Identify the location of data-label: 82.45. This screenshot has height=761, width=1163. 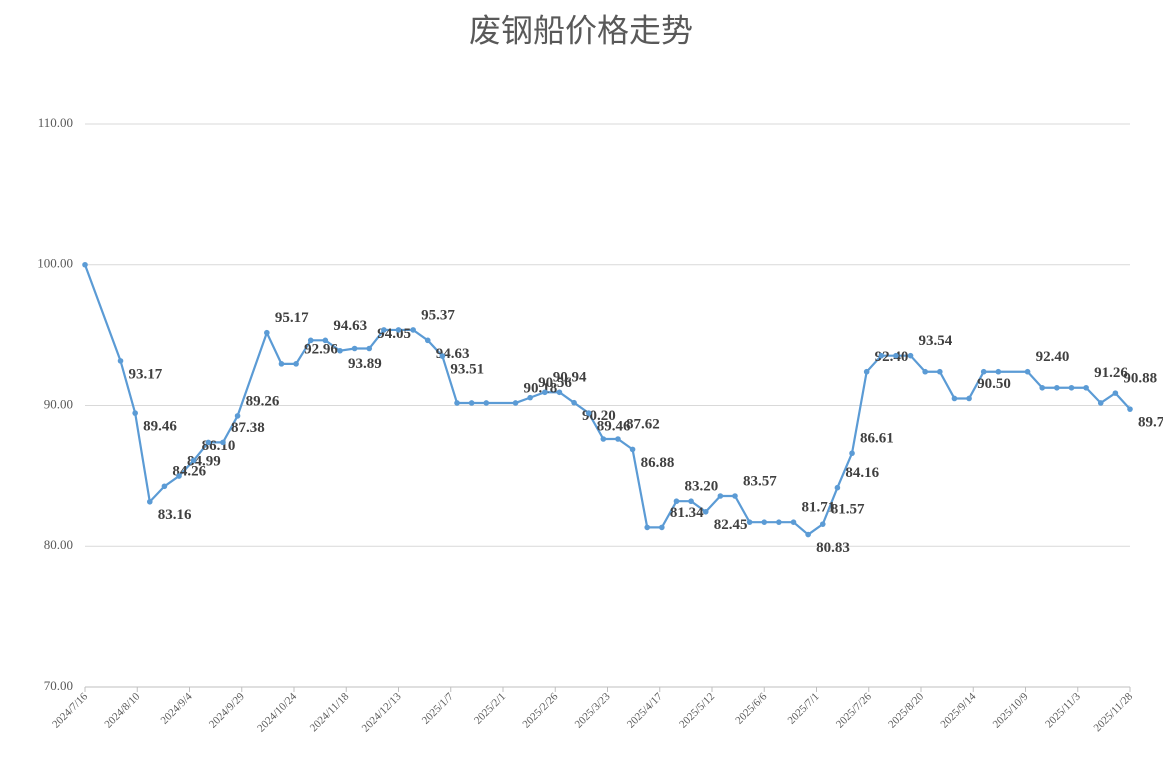
(731, 525).